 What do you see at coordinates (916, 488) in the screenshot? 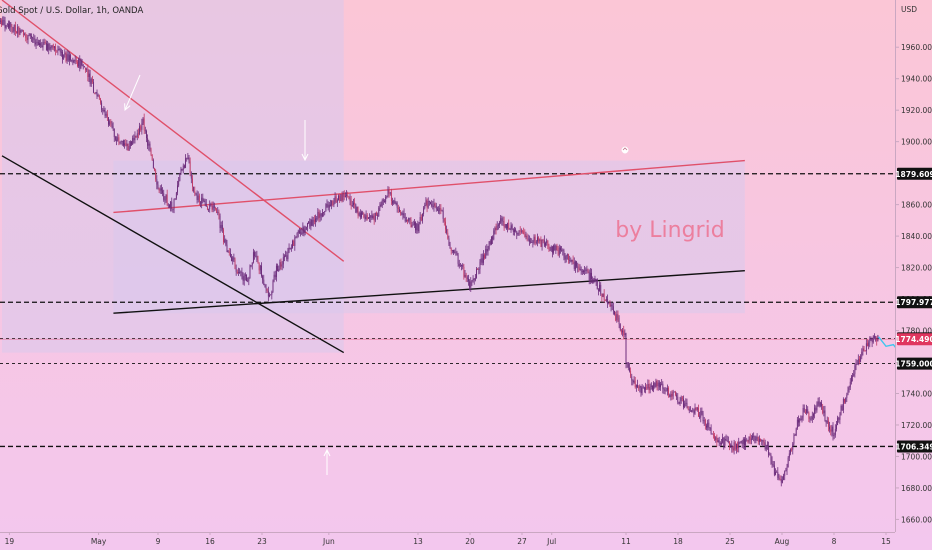
I see `price-tick-label: 1680.000` at bounding box center [916, 488].